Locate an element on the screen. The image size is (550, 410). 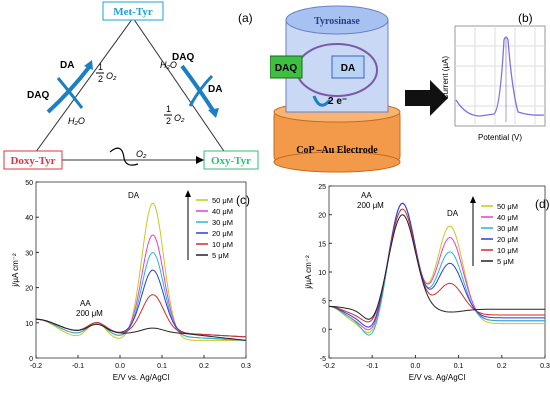
panel-b-label: (b) is located at coordinates (525, 18).